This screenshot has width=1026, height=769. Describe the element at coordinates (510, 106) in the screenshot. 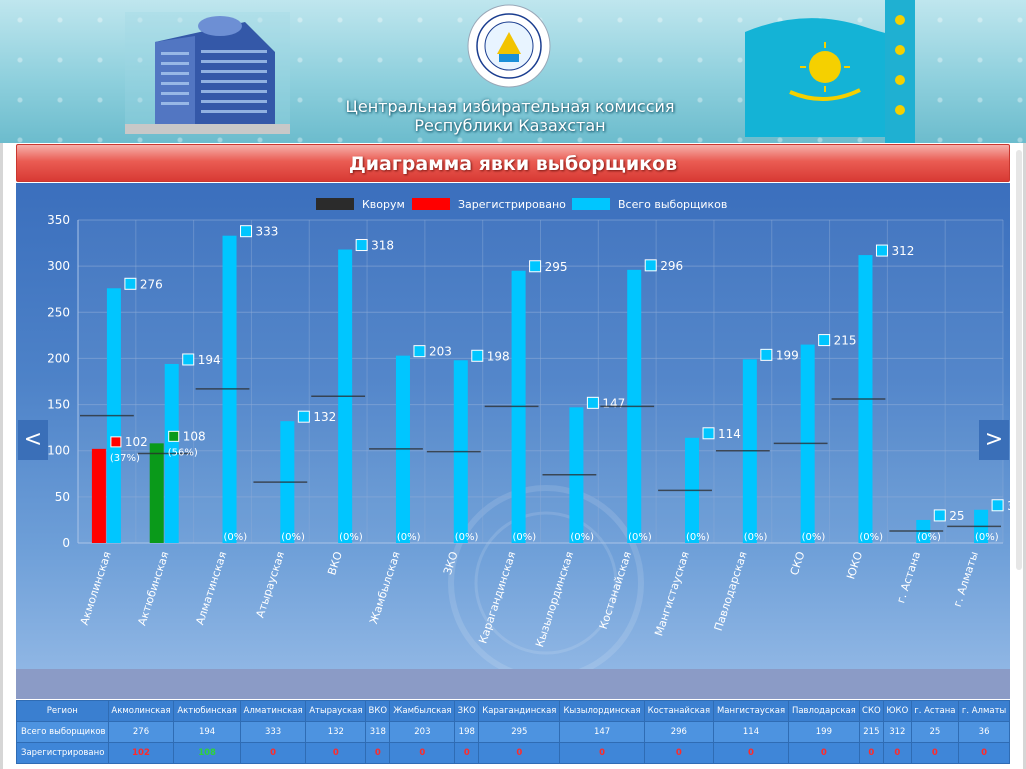

I see `organization-title-line1: Центральная избирательная комиссия` at that location.